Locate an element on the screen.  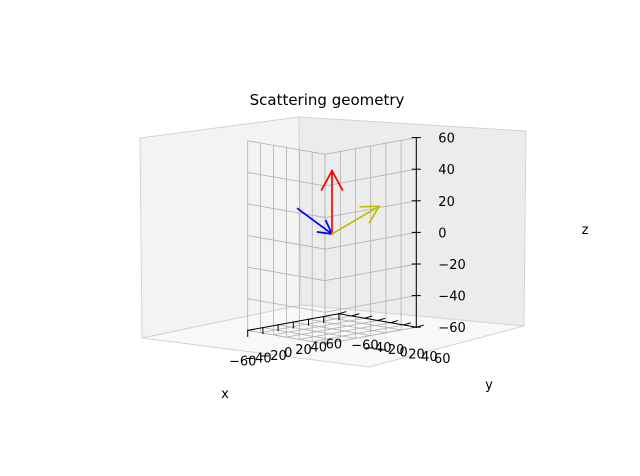
y-tick-label: −40 is located at coordinates (377, 348).